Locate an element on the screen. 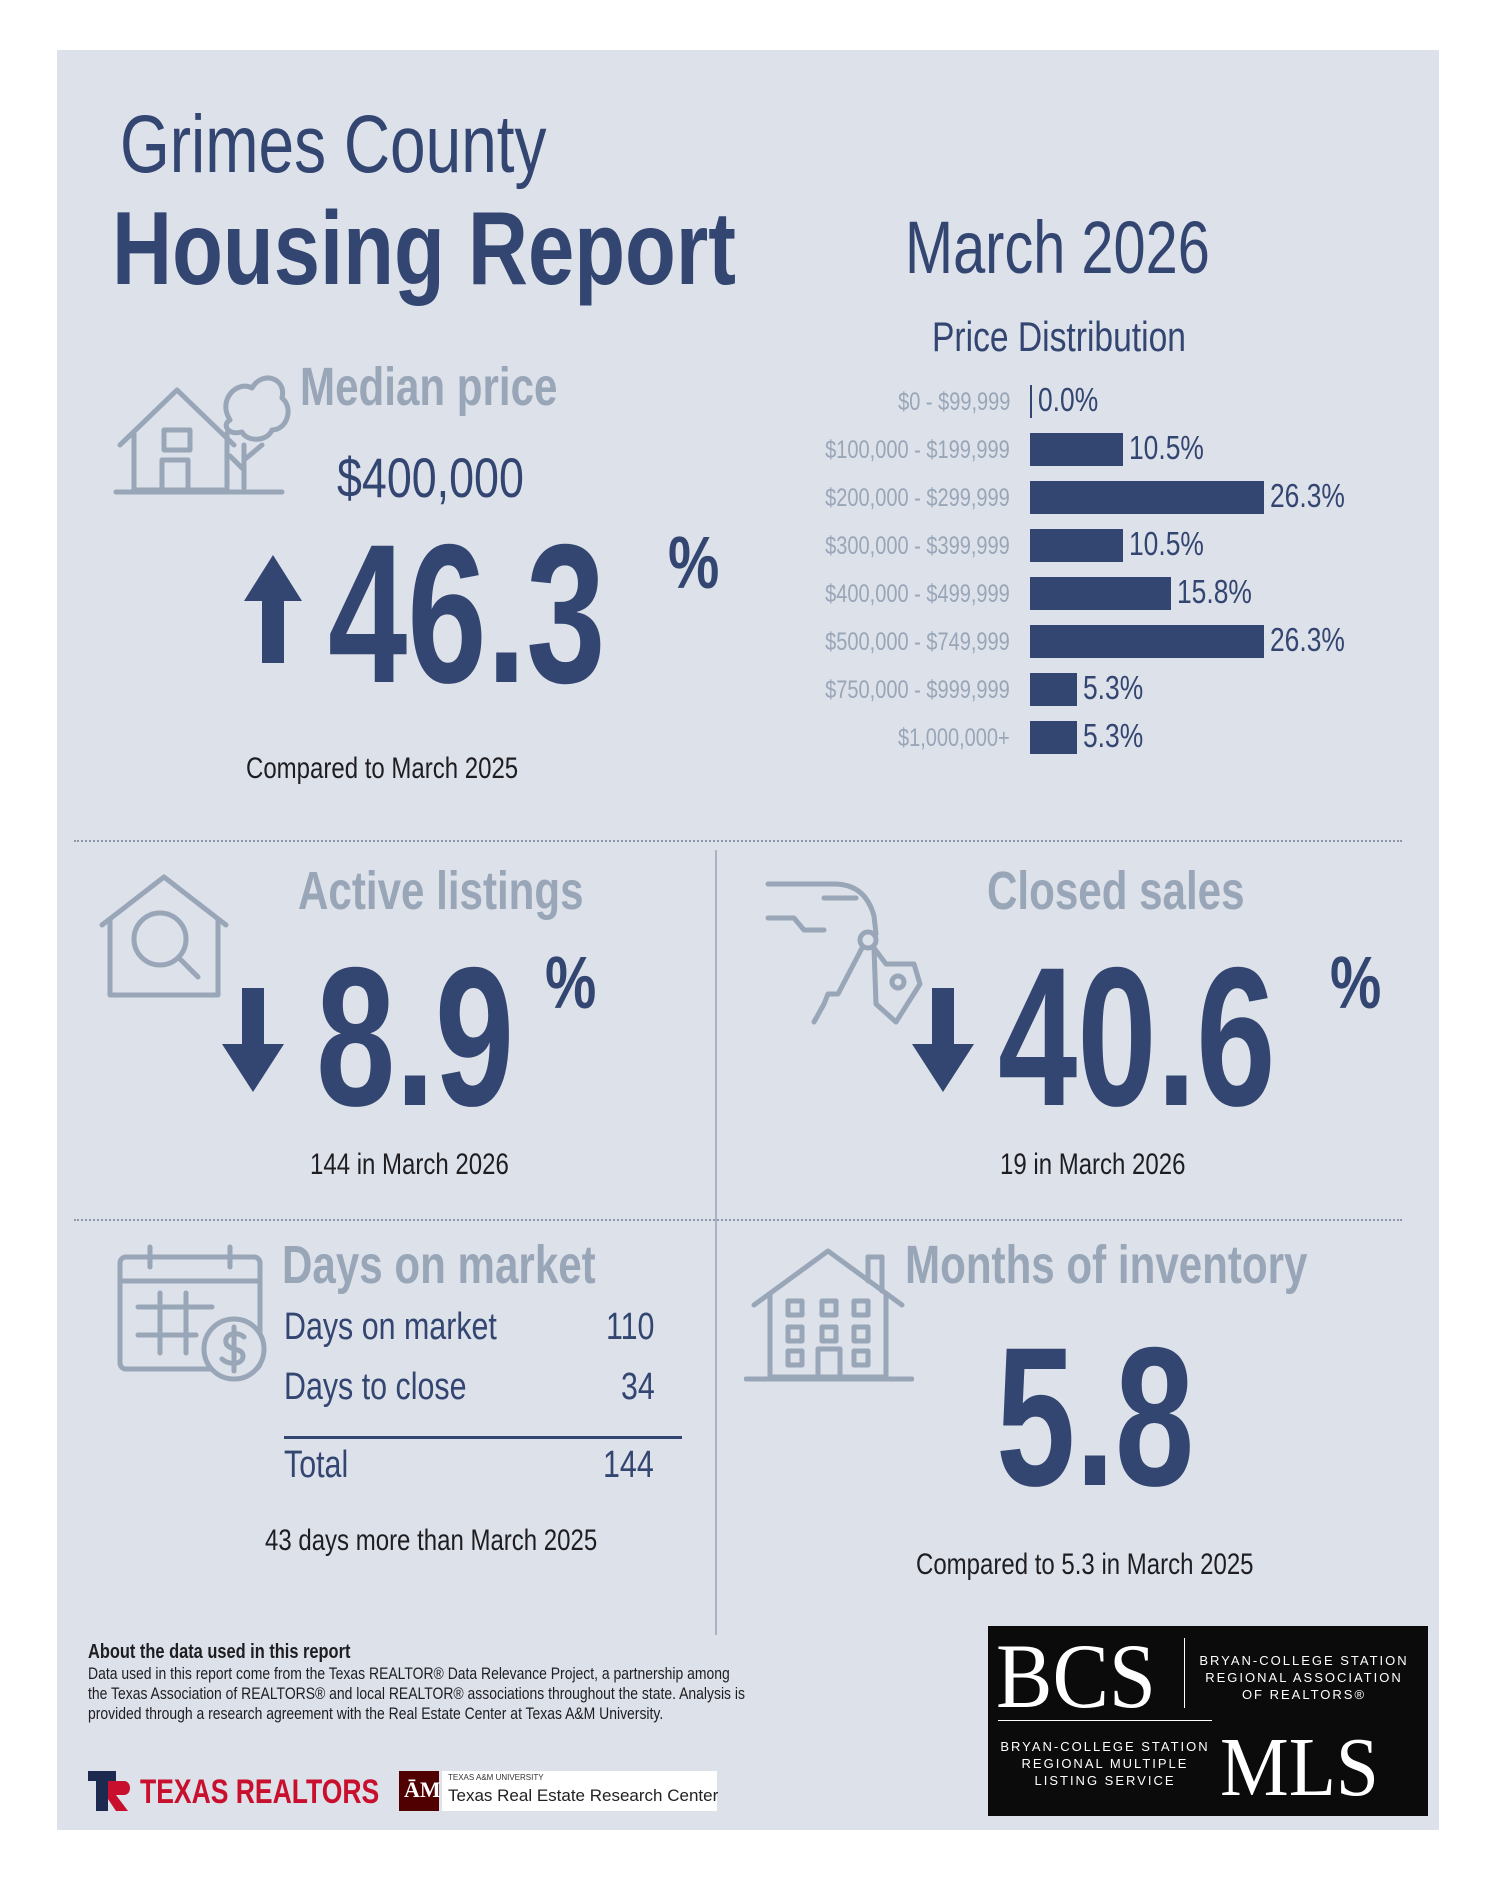 The height and width of the screenshot is (1878, 1500). texas-realtors-mark-icon is located at coordinates (109, 1791).